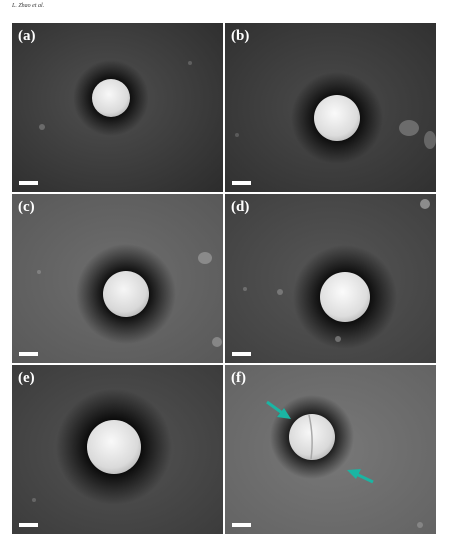 This screenshot has height=554, width=450. I want to click on tem-micrograph-a, so click(117, 107).